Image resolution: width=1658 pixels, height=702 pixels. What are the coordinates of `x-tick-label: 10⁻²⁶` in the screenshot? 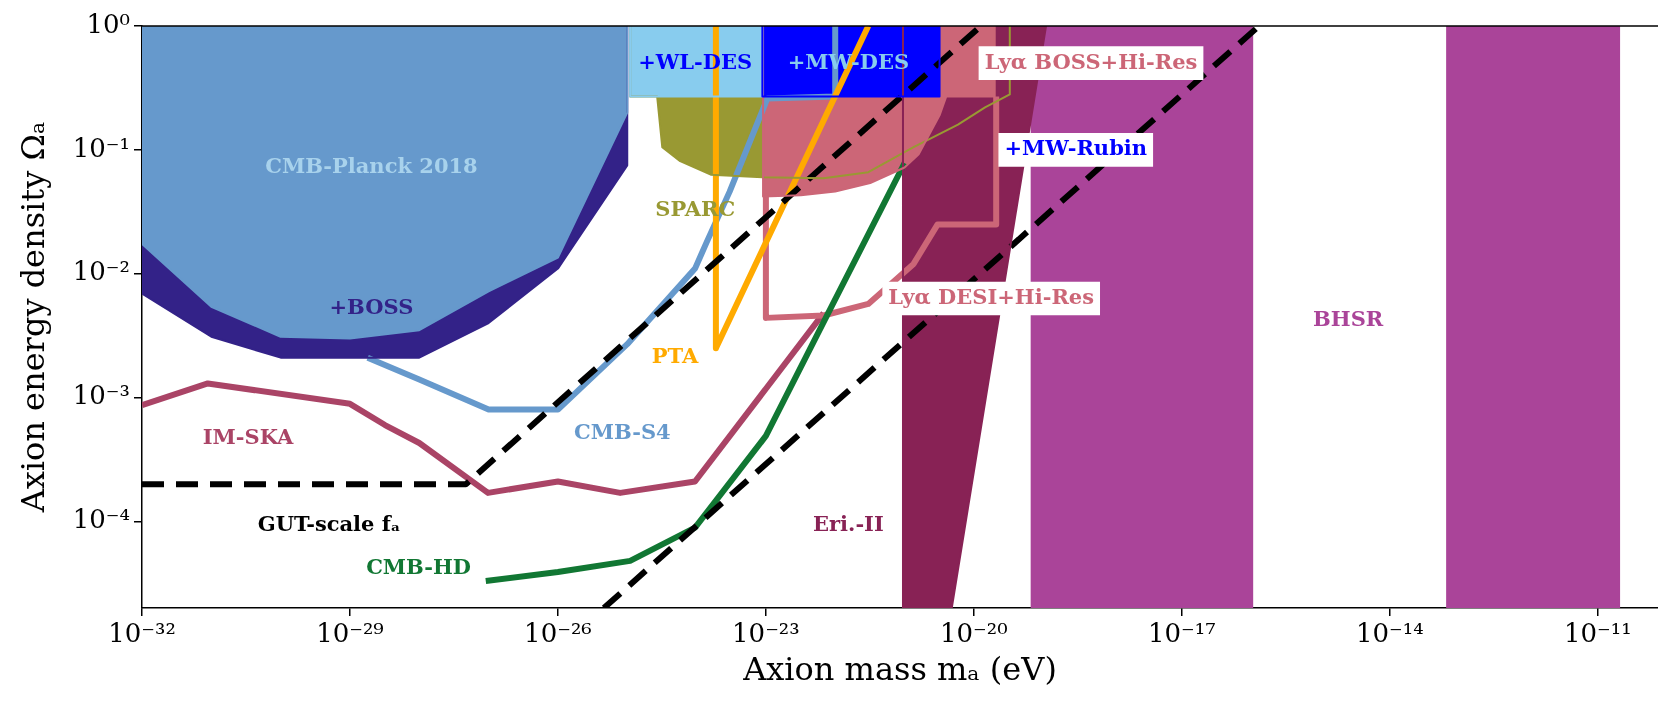 It's located at (558, 633).